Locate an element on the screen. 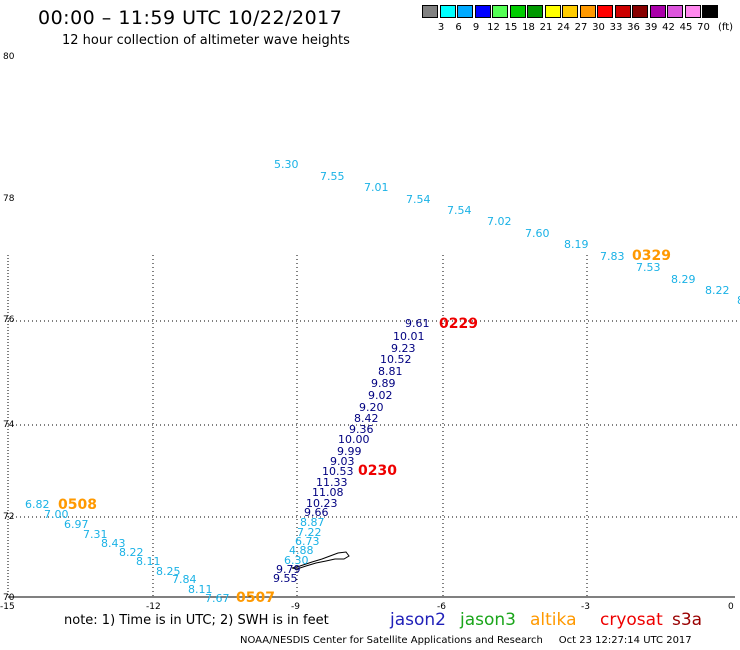 This screenshot has width=740, height=650. lat-label-78: 78 is located at coordinates (9, 199).